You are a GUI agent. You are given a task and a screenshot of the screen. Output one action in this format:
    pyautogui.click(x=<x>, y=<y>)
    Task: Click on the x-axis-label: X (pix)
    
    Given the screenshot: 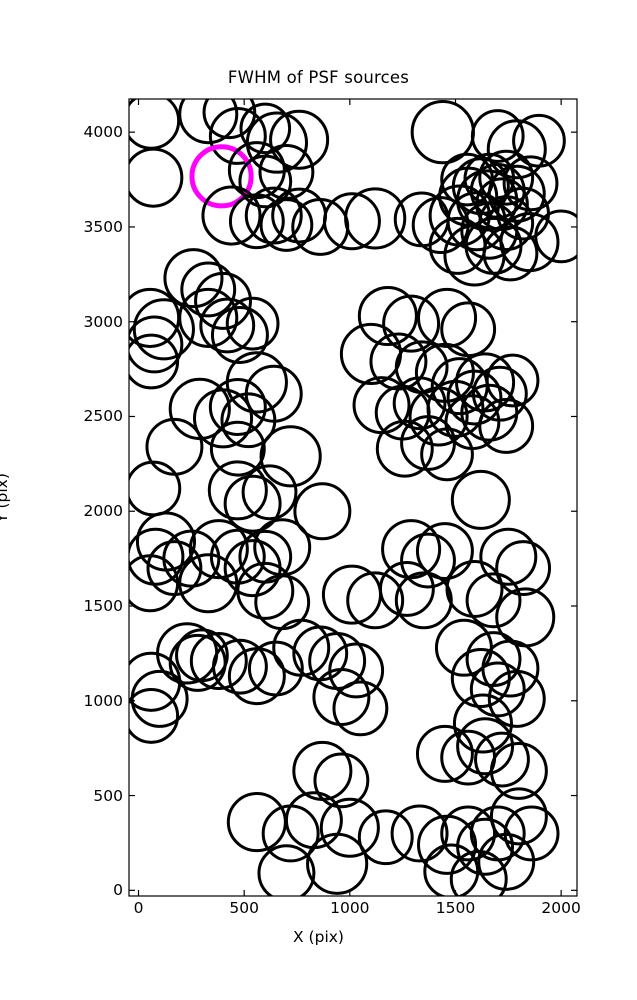 What is the action you would take?
    pyautogui.click(x=318, y=937)
    